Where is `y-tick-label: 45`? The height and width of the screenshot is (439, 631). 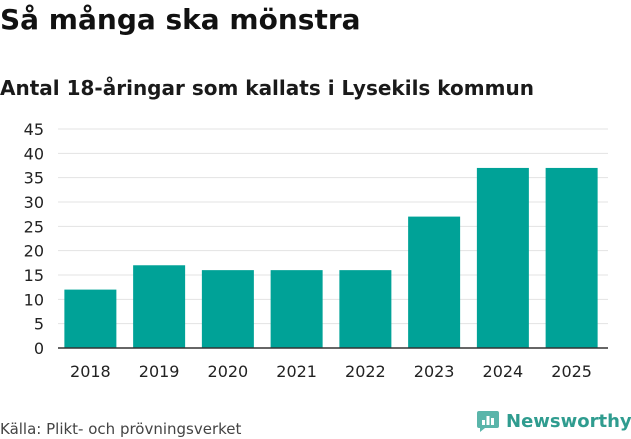 y-tick-label: 45 is located at coordinates (34, 129).